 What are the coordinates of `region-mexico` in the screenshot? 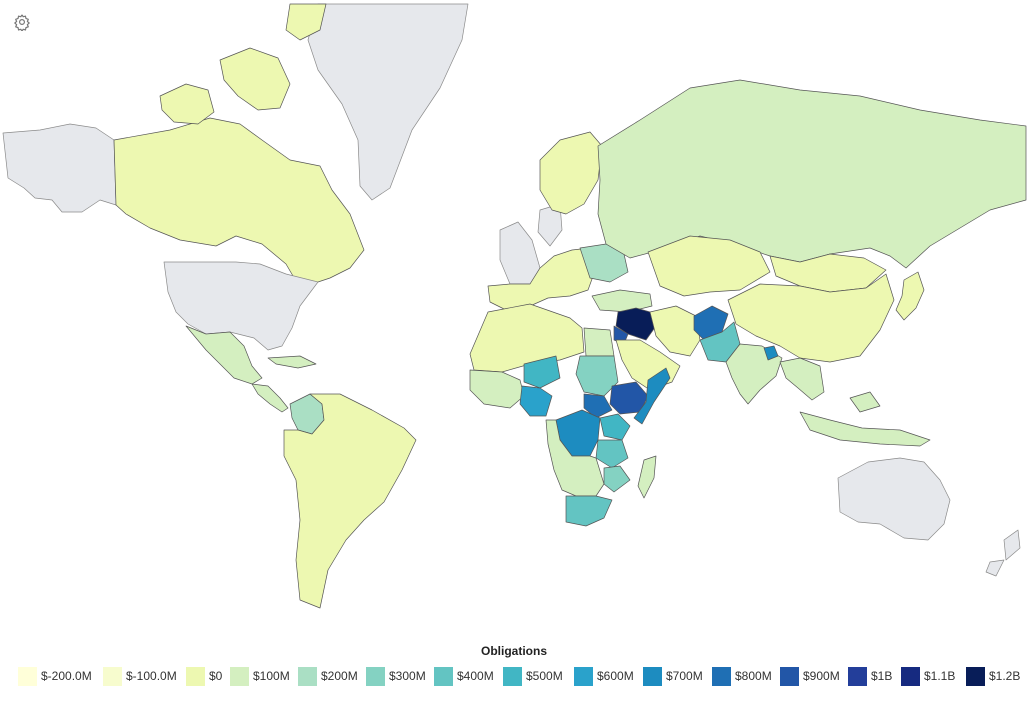 It's located at (224, 355).